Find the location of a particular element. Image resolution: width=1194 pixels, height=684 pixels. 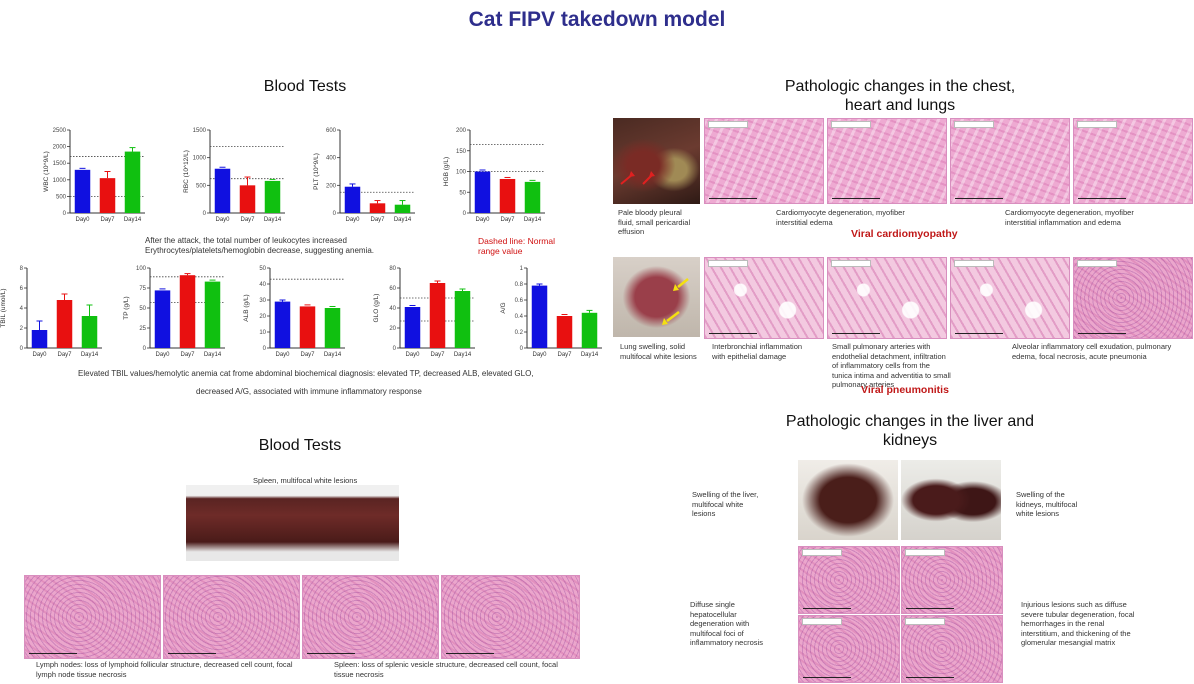

page-title: Cat FIPV takedown model is located at coordinates (597, 19).